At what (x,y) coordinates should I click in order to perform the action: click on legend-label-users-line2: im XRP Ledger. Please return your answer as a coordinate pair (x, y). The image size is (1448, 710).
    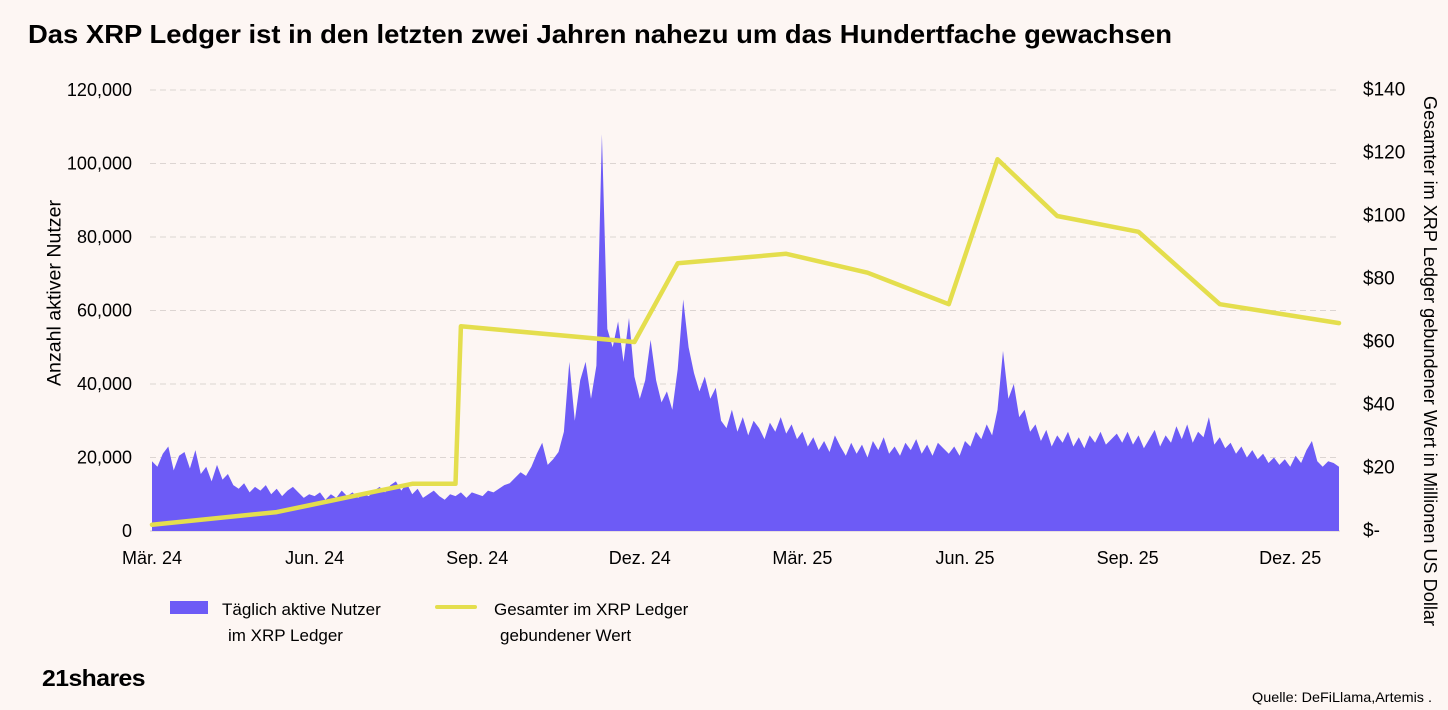
    Looking at the image, I should click on (285, 635).